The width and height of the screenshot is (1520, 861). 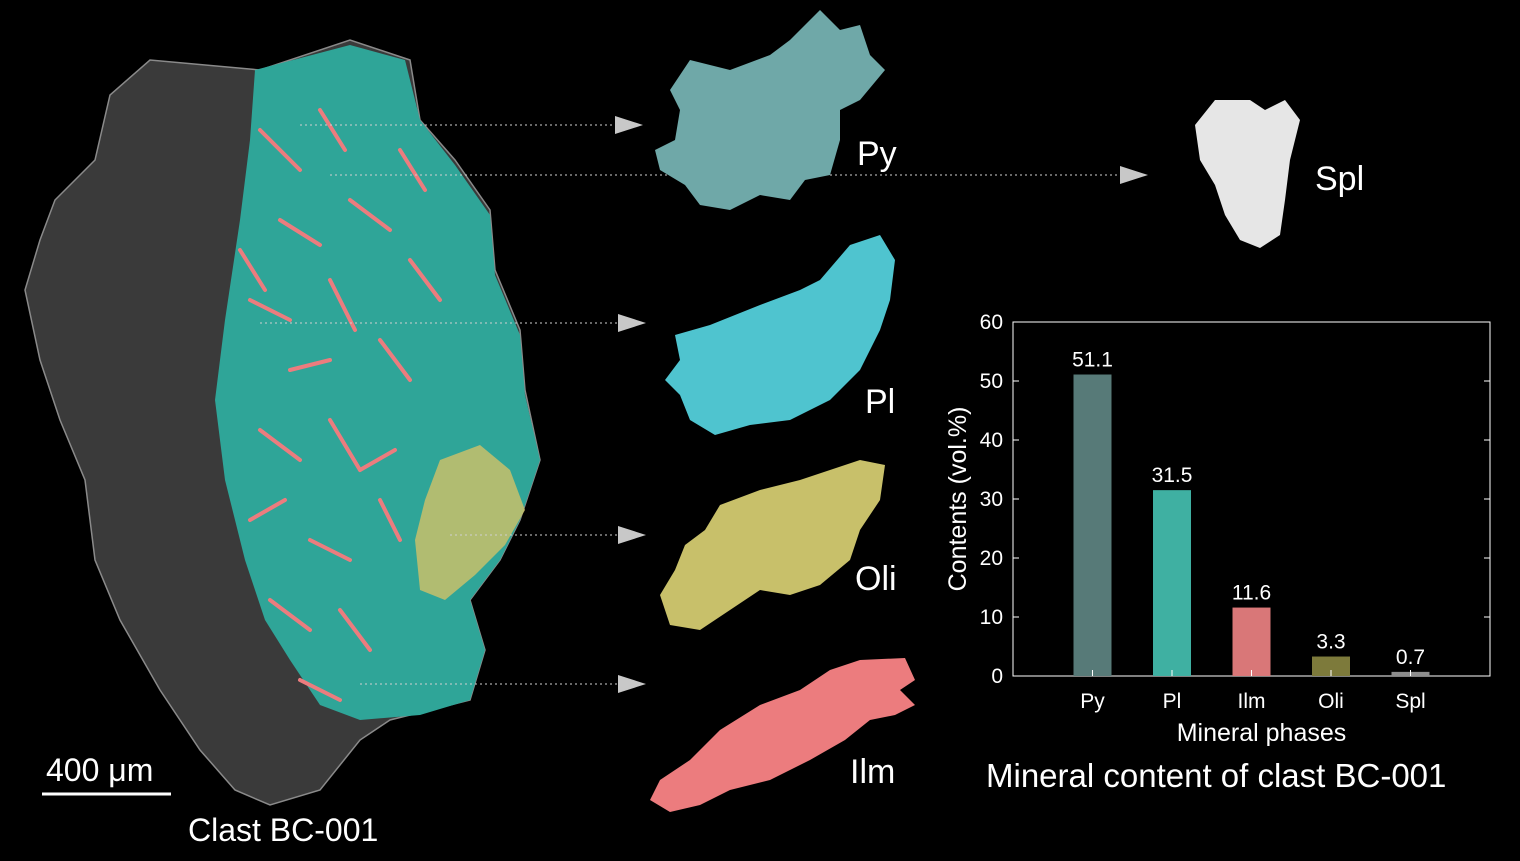 I want to click on bar-oli, so click(x=1331, y=666).